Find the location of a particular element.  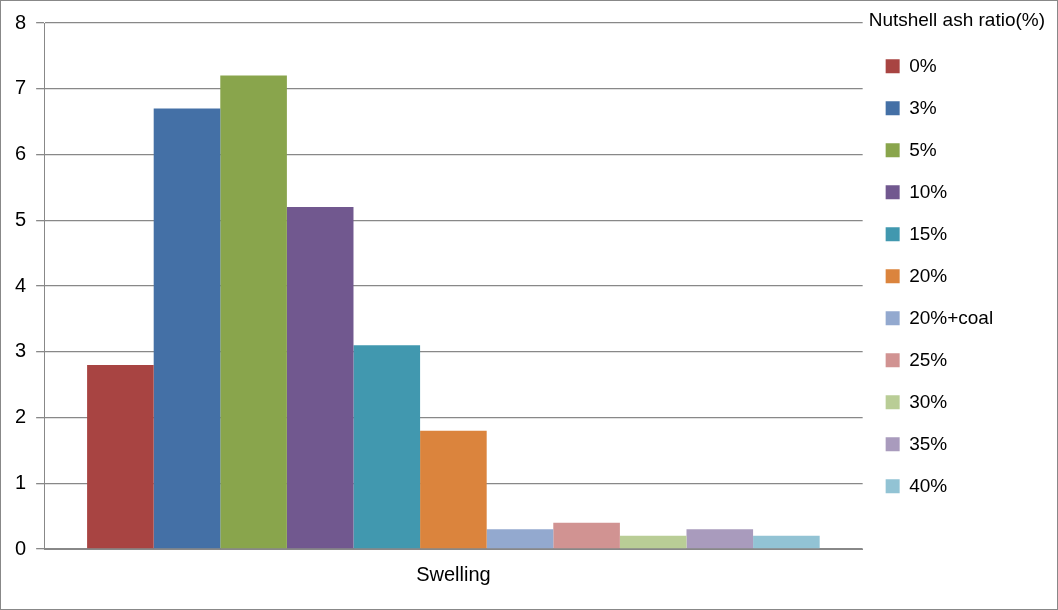

y-tick-label: 7 is located at coordinates (21, 87).